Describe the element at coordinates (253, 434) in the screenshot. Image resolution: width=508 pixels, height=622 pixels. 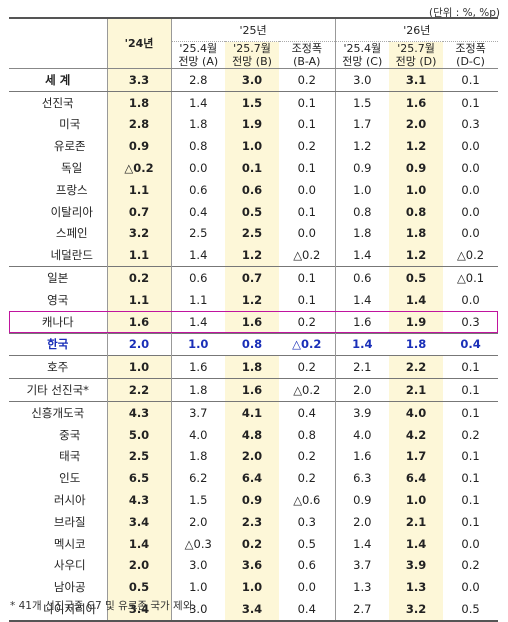
I see `table-row: 중국 5.0 4.0 4.8 0.8 4.0 4.2 0.2` at that location.